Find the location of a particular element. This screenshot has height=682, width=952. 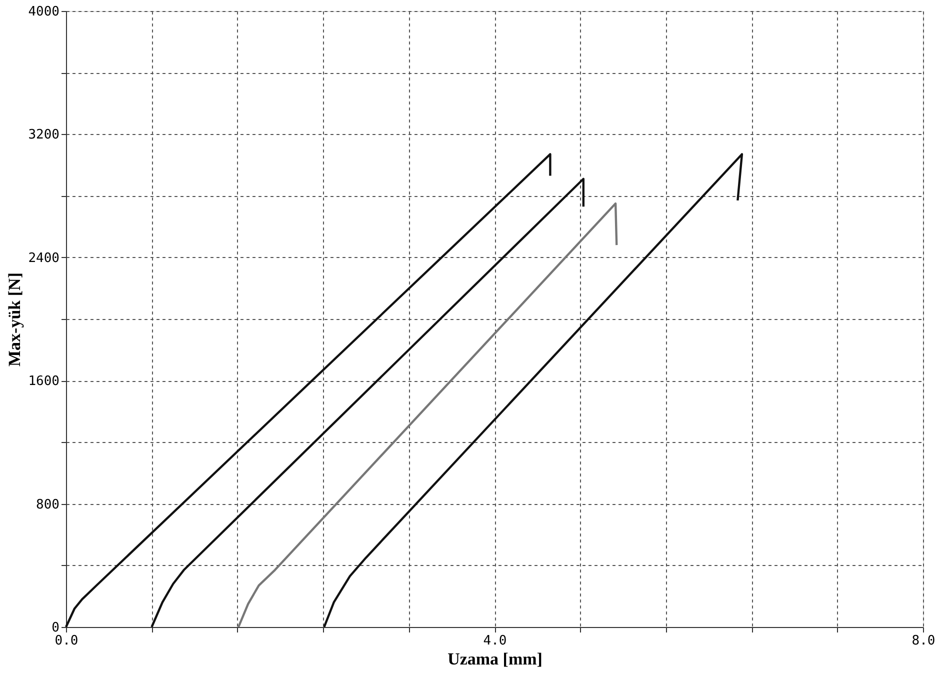

x-tick-label: 0.0 is located at coordinates (66, 641).